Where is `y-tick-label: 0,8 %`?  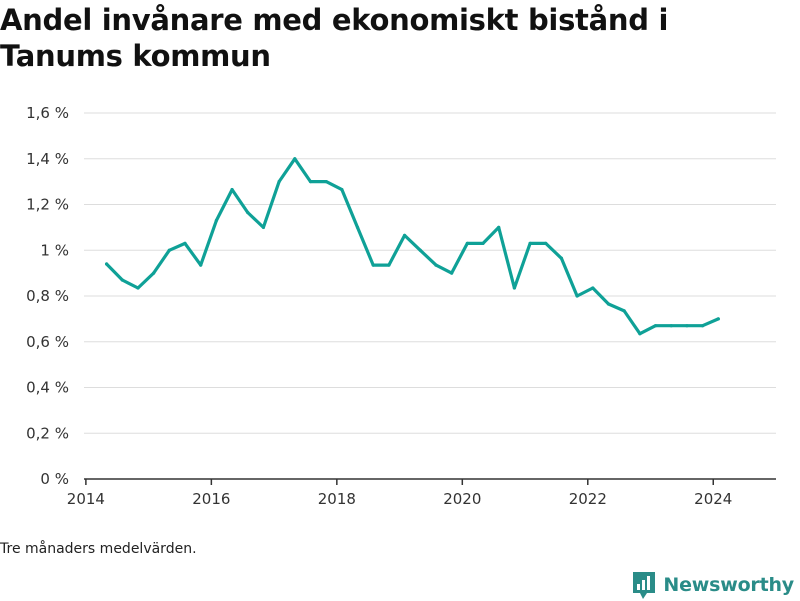
y-tick-label: 0,8 % is located at coordinates (47, 296).